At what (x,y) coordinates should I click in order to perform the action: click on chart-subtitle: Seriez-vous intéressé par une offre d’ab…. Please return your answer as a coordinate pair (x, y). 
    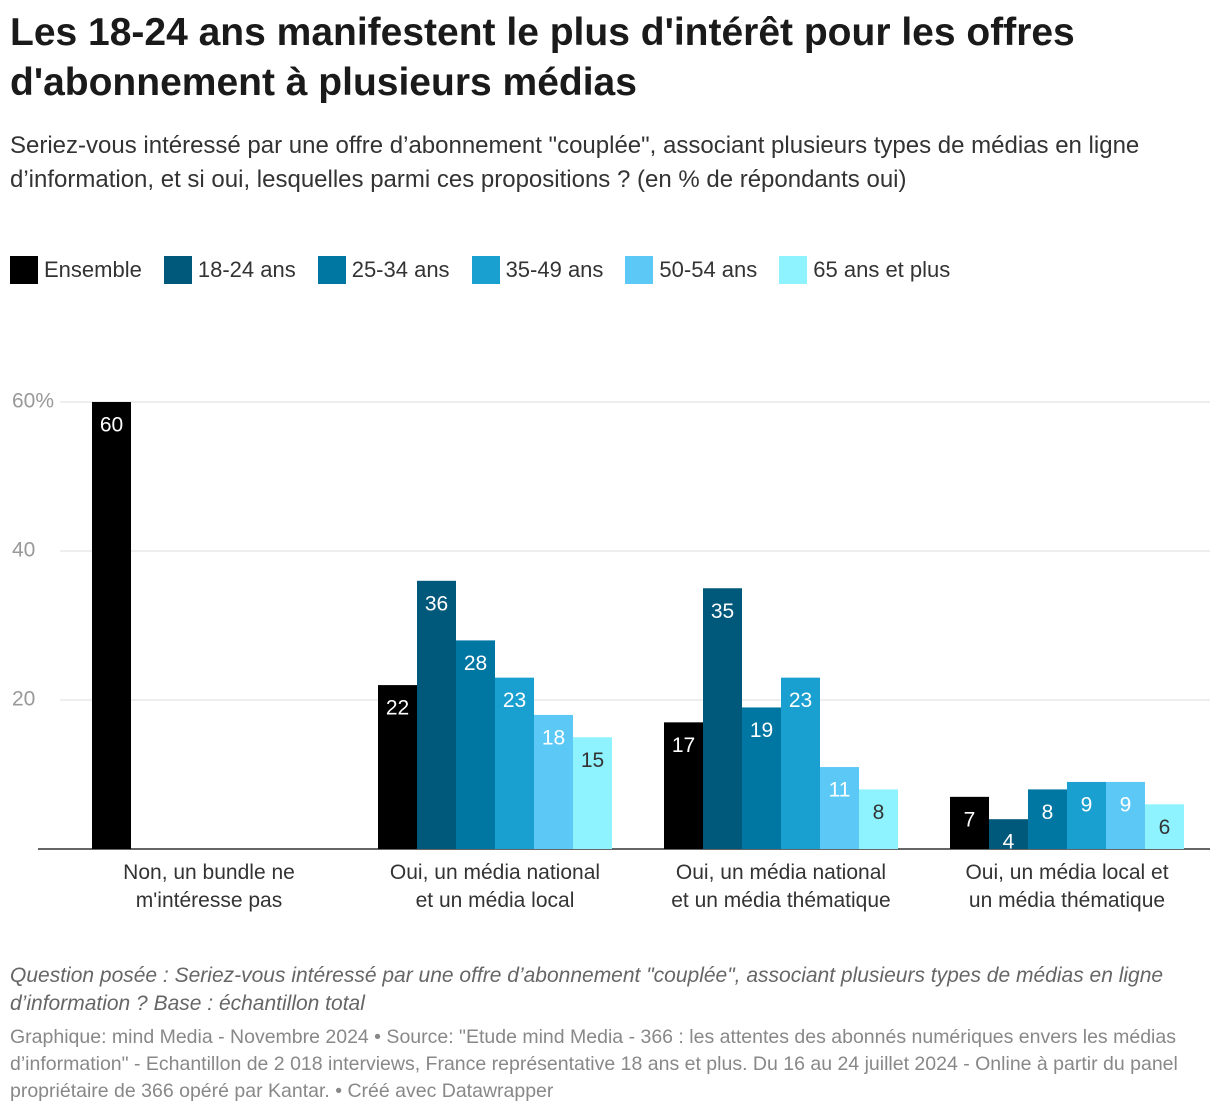
    Looking at the image, I should click on (575, 162).